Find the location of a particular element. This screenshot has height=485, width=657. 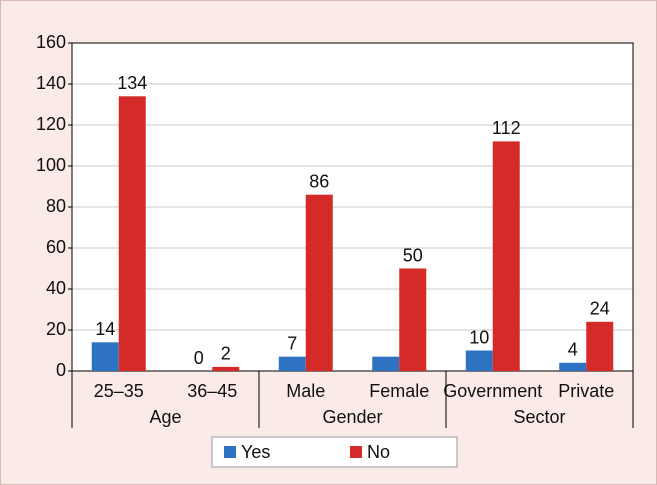

y-tick-label: 60 is located at coordinates (56, 247).